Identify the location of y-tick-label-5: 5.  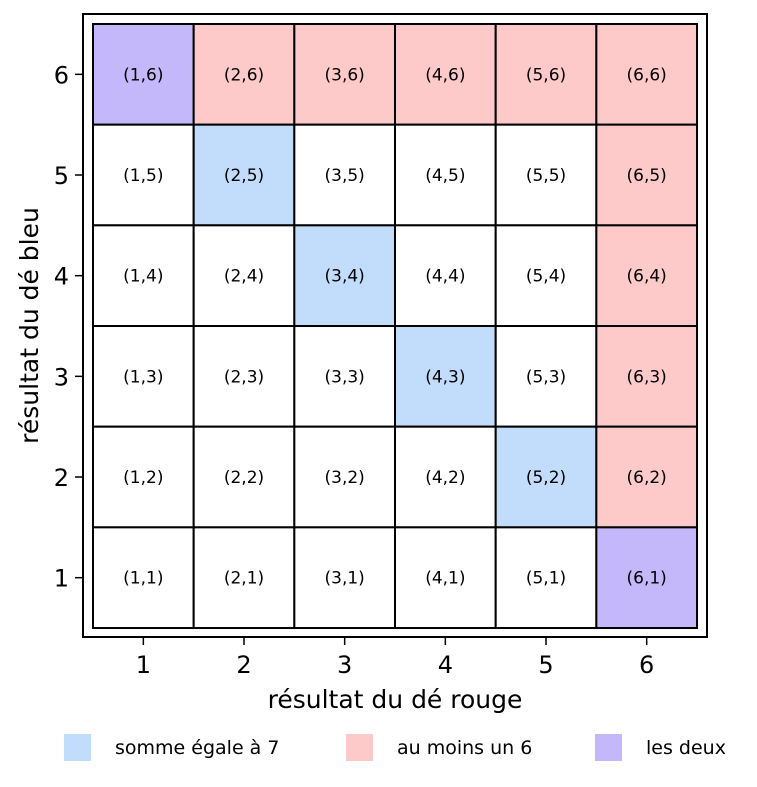
(61, 176).